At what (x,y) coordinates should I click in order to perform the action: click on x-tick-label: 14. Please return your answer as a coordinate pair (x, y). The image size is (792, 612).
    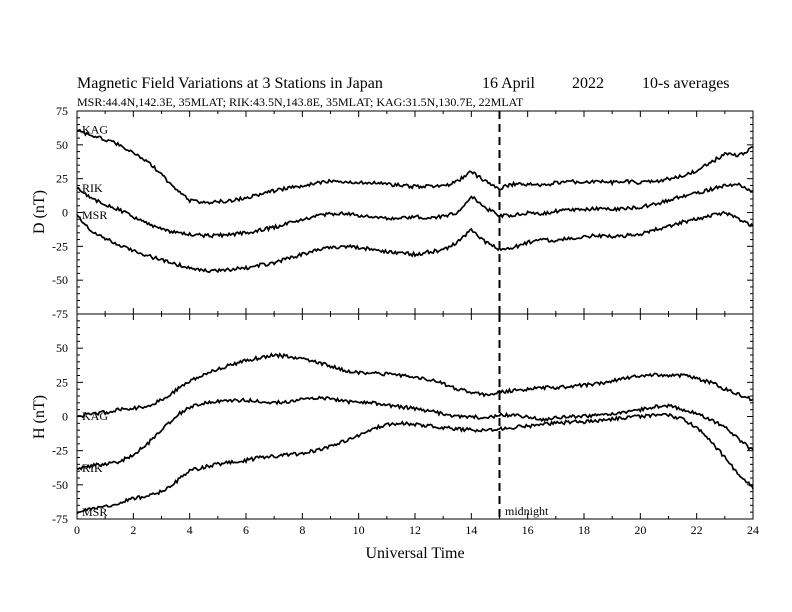
    Looking at the image, I should click on (471, 530).